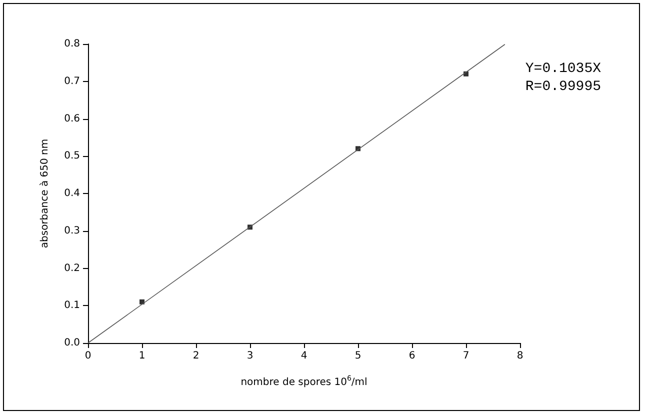 The image size is (645, 416). Describe the element at coordinates (45, 193) in the screenshot. I see `y-axis-title: absorbance à 650 nm` at that location.